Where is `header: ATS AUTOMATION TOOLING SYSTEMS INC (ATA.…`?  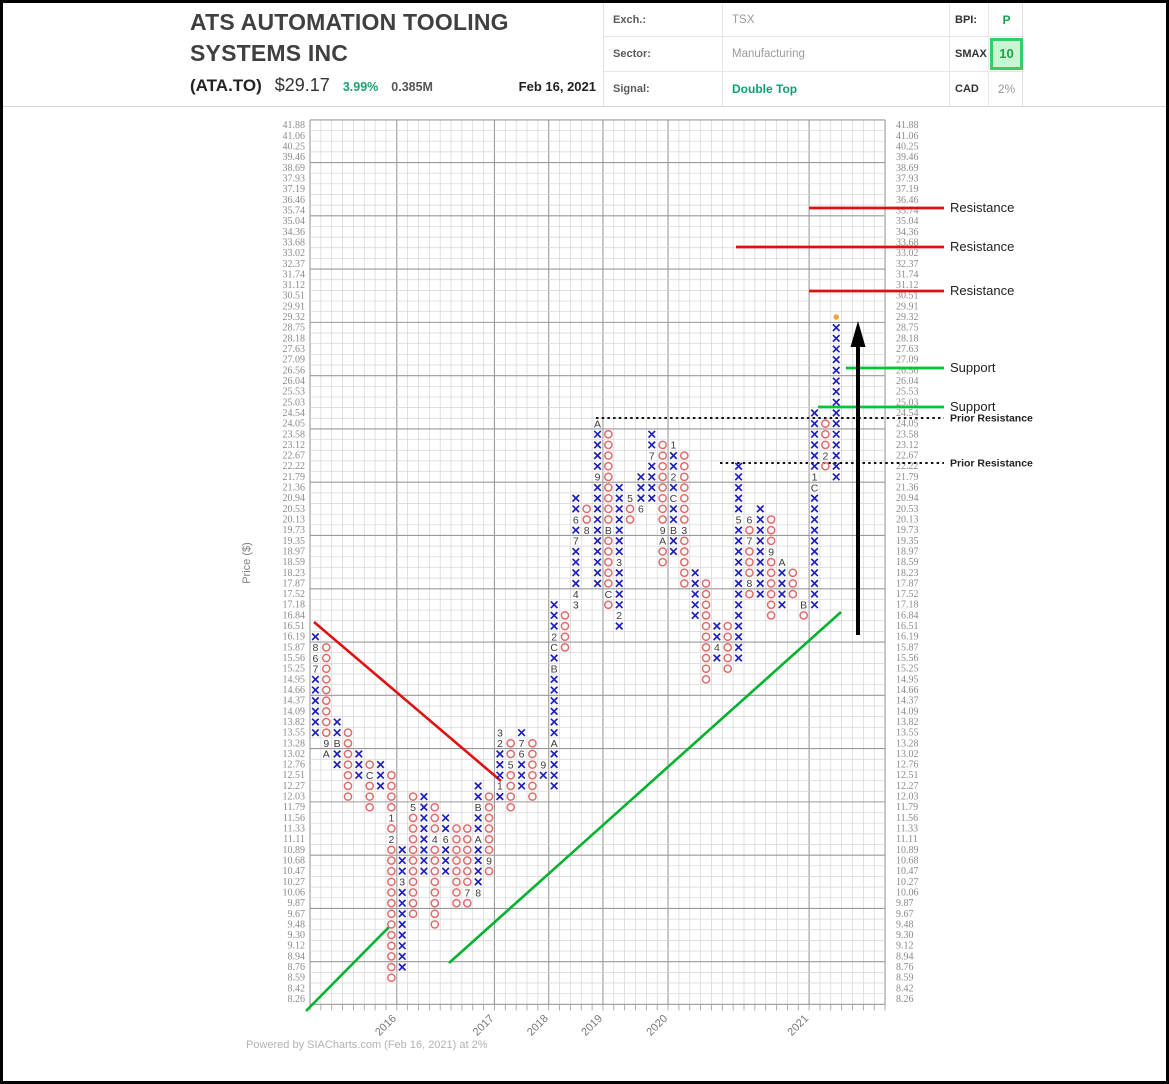 header: ATS AUTOMATION TOOLING SYSTEMS INC (ATA.… is located at coordinates (584, 55).